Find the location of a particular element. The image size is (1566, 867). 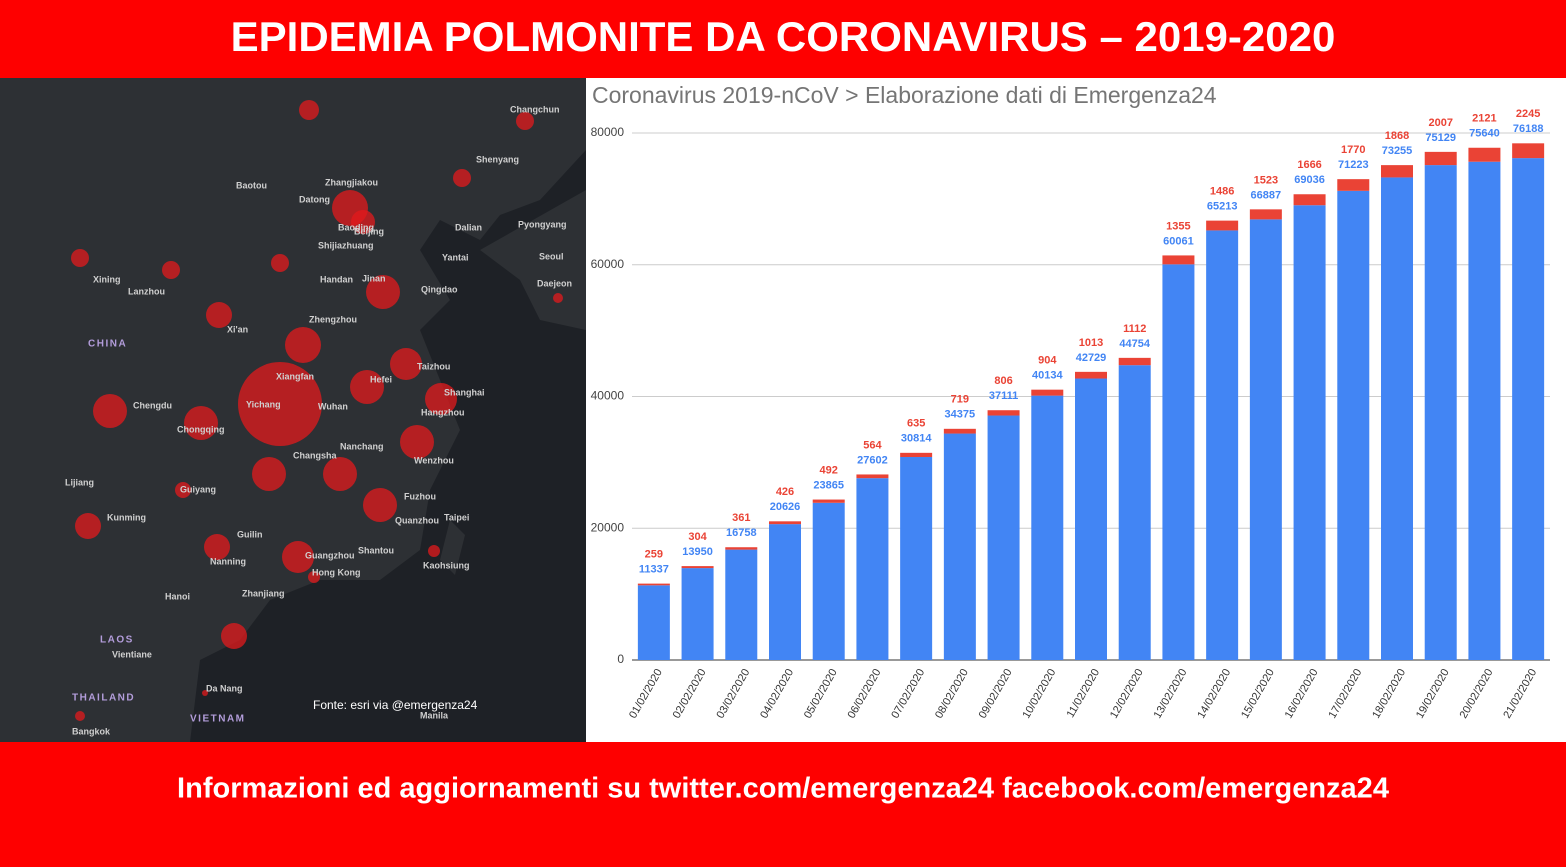

value-label: 69036 is located at coordinates (1309, 180).